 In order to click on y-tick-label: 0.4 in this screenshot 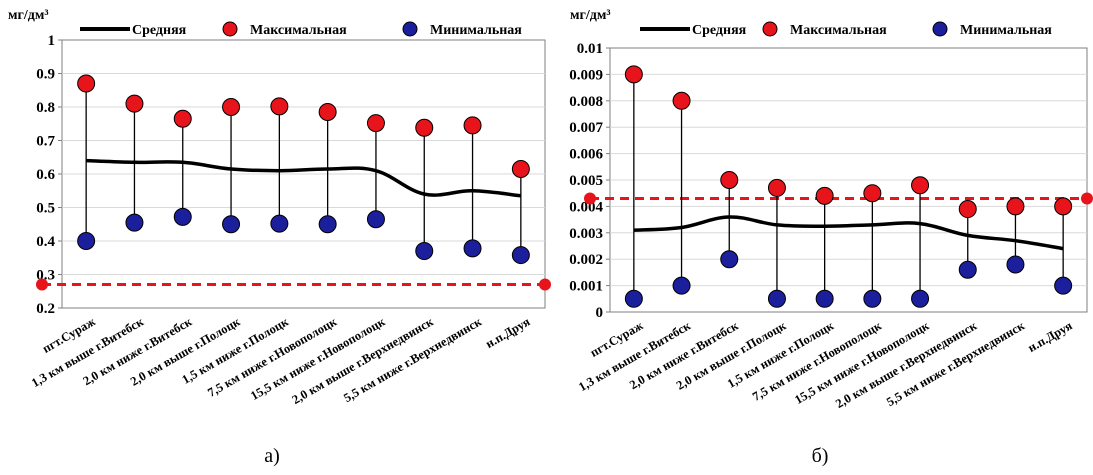, I will do `click(45, 242)`.